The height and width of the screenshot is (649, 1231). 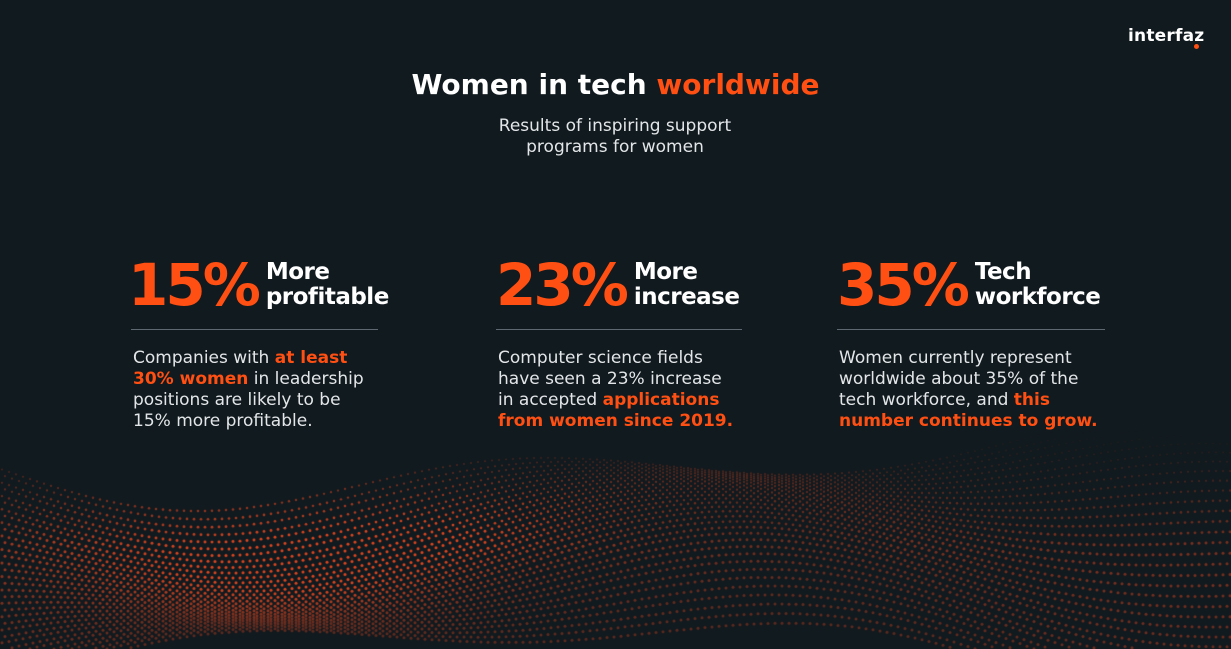 What do you see at coordinates (903, 285) in the screenshot?
I see `stat-value: 35%` at bounding box center [903, 285].